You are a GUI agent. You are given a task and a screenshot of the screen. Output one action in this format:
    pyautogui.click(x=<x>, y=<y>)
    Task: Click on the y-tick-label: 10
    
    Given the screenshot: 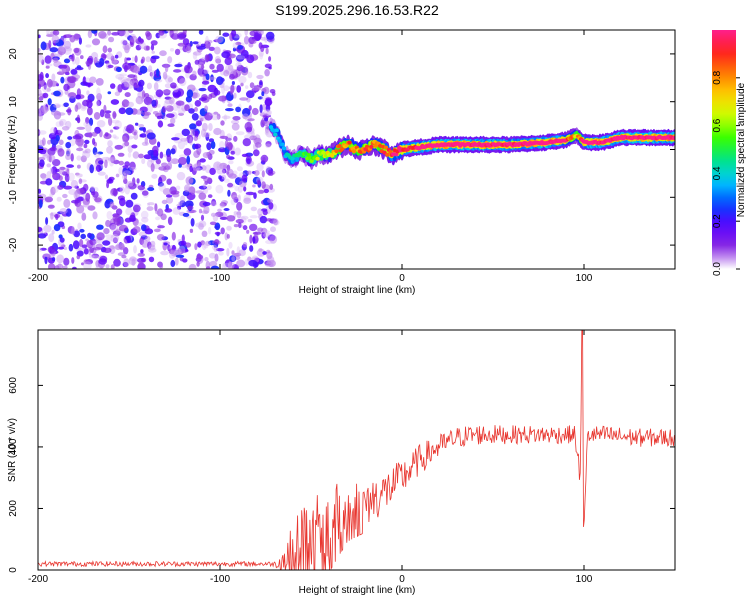 What is the action you would take?
    pyautogui.click(x=13, y=102)
    